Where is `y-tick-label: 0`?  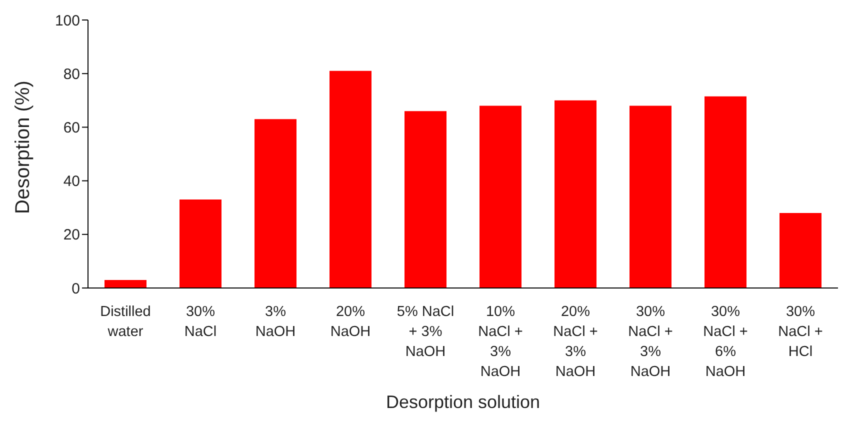 y-tick-label: 0 is located at coordinates (76, 289).